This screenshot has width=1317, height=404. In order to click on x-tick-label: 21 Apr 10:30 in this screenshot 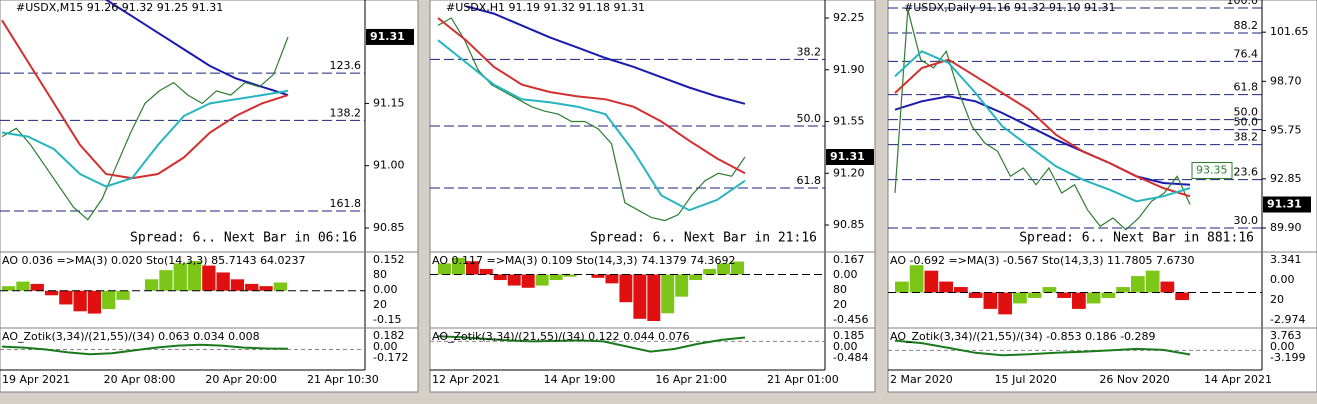, I will do `click(343, 379)`.